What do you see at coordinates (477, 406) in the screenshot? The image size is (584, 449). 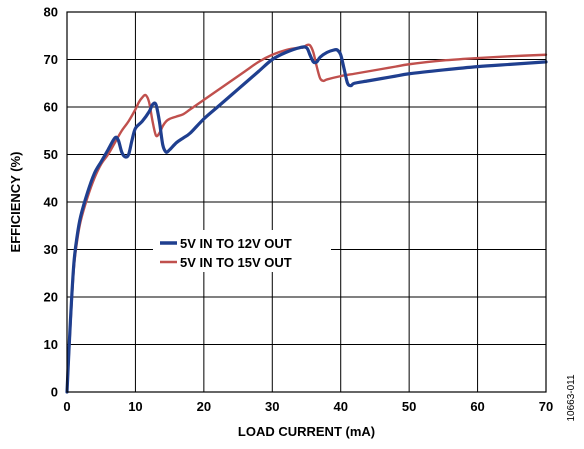 I see `x-tick-label: 60` at bounding box center [477, 406].